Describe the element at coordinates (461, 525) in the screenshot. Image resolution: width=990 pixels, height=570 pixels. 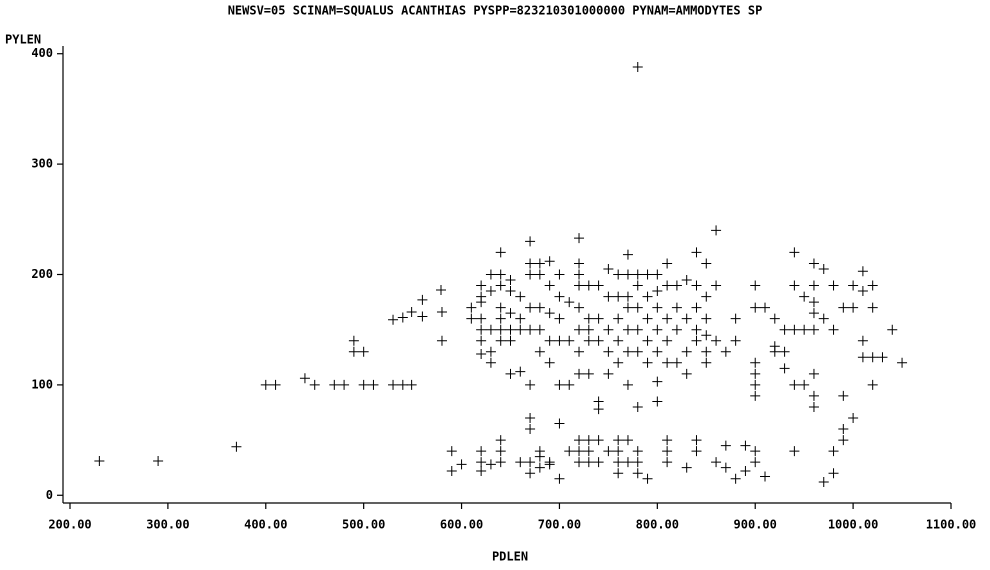
I see `x-tick-label: 600.00` at that location.